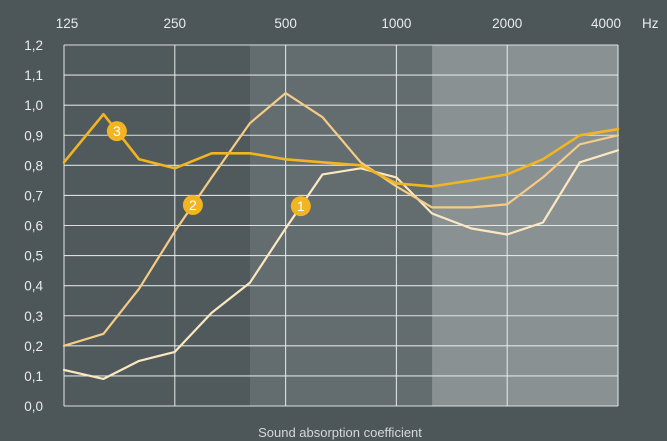 The width and height of the screenshot is (667, 441). Describe the element at coordinates (33, 346) in the screenshot. I see `y-tick-label: 0,2` at that location.